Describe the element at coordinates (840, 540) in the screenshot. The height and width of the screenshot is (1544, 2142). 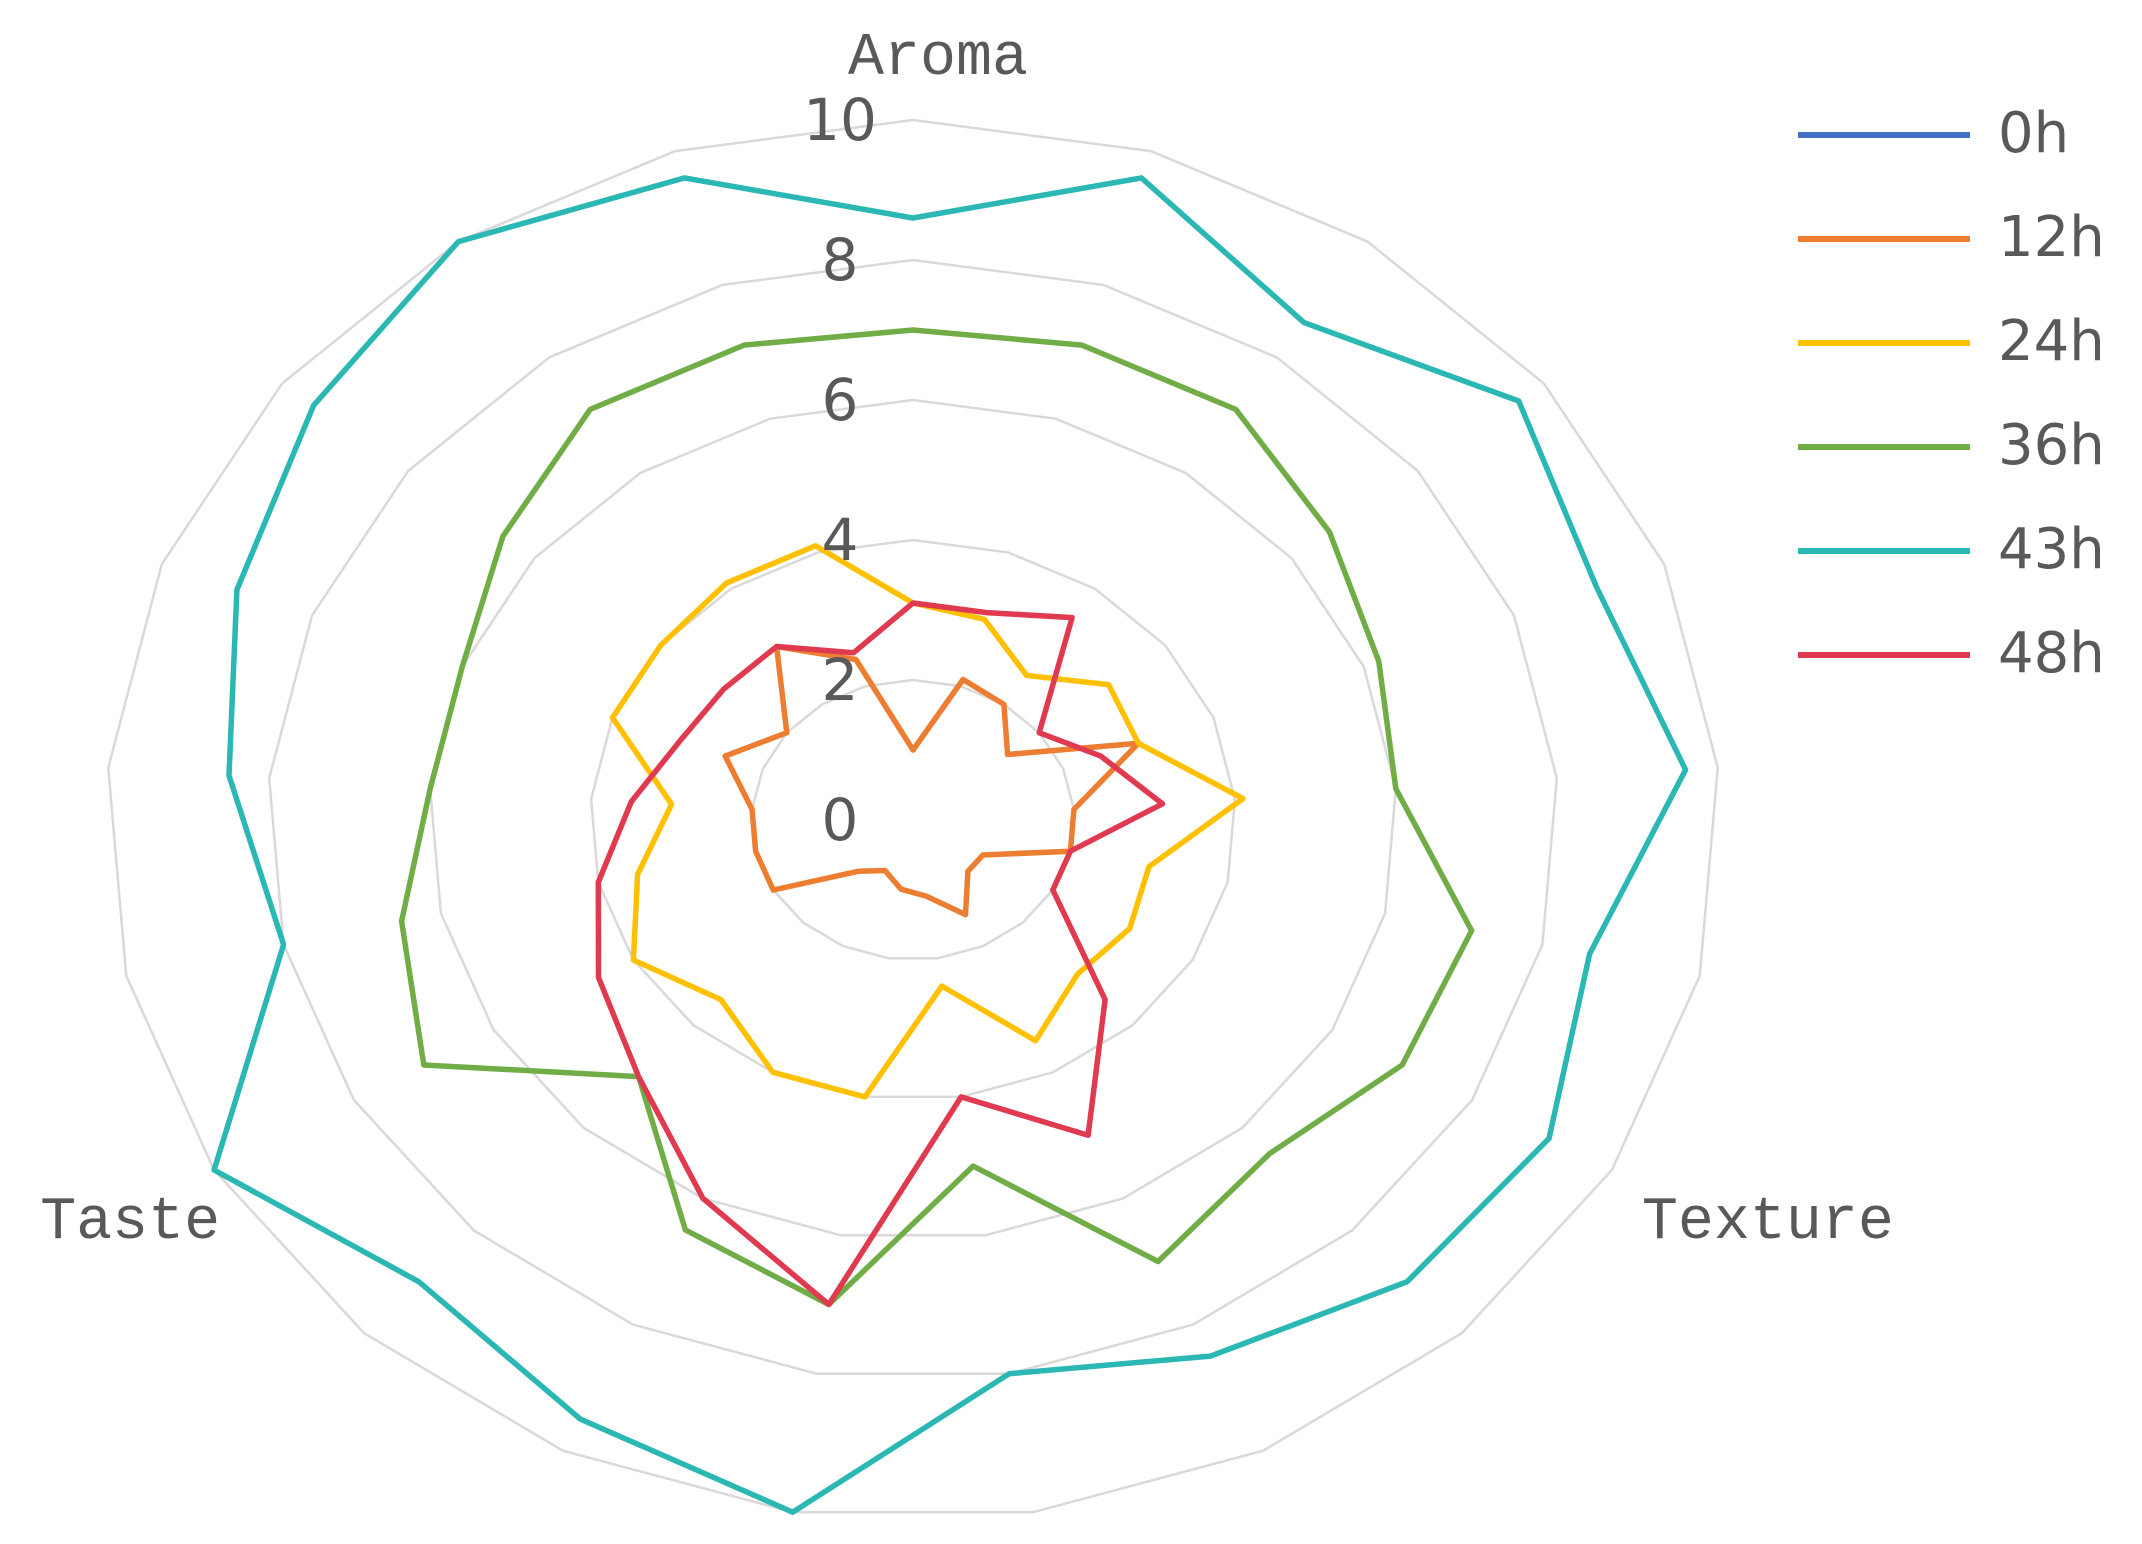
I see `r-tick-label: 4` at that location.